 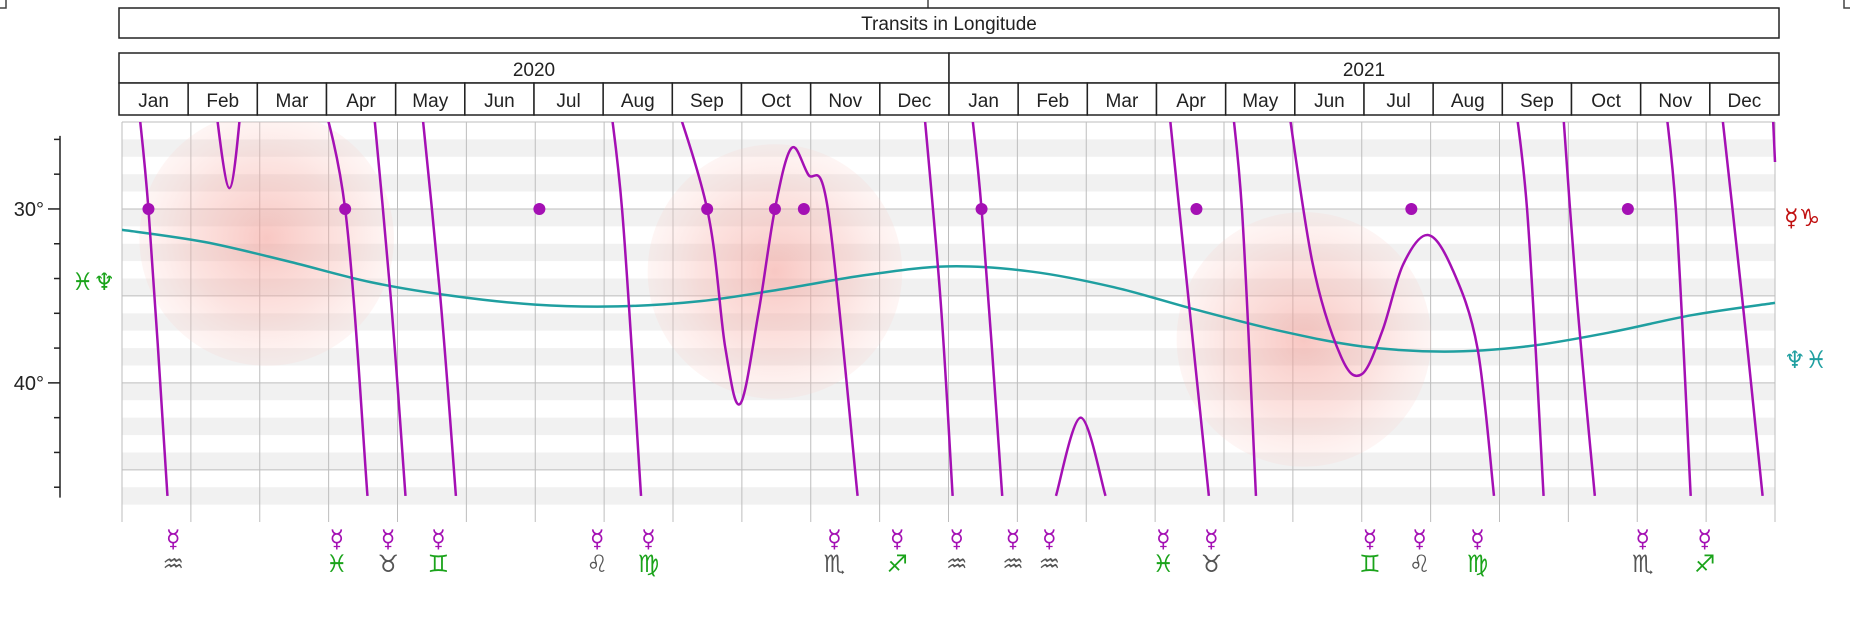 What do you see at coordinates (93, 282) in the screenshot?
I see `neptune-left-label: ♓︎♆` at bounding box center [93, 282].